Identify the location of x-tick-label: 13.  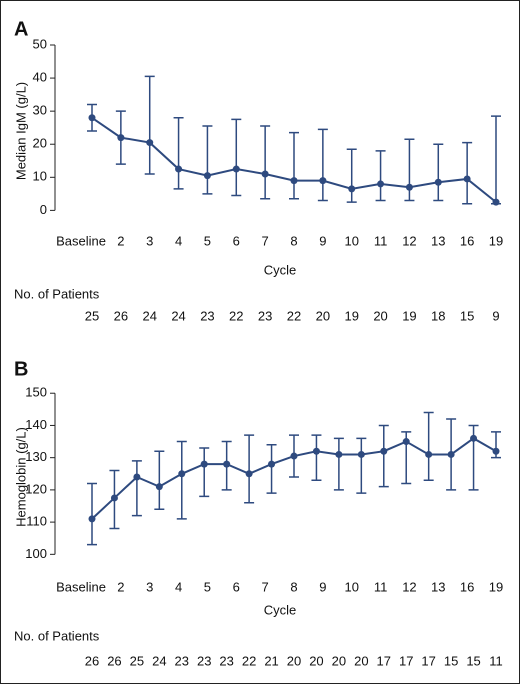
(438, 586).